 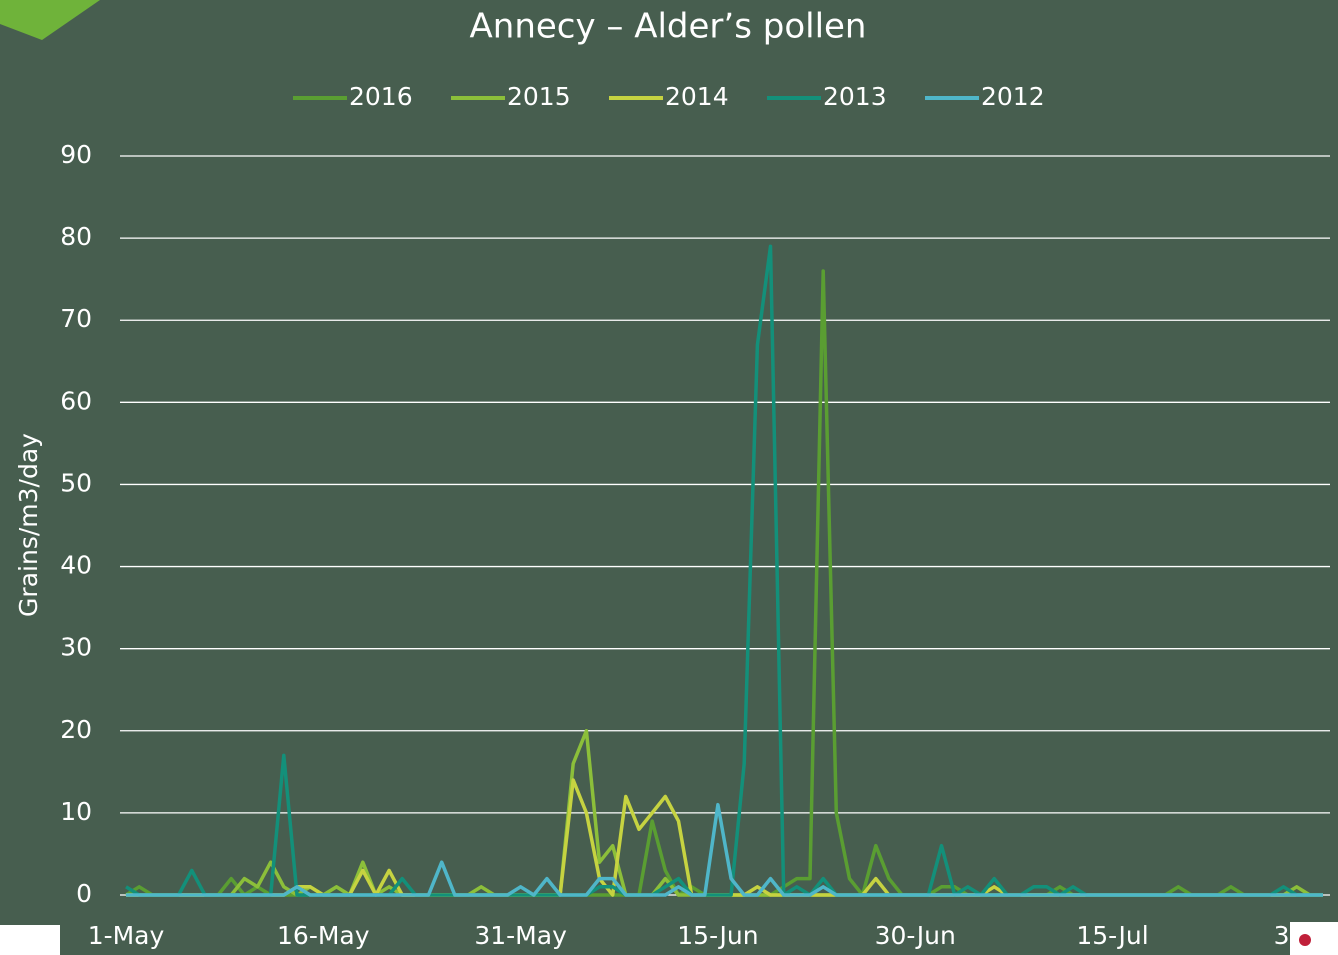 I want to click on legend-label: 2015, so click(x=539, y=96).